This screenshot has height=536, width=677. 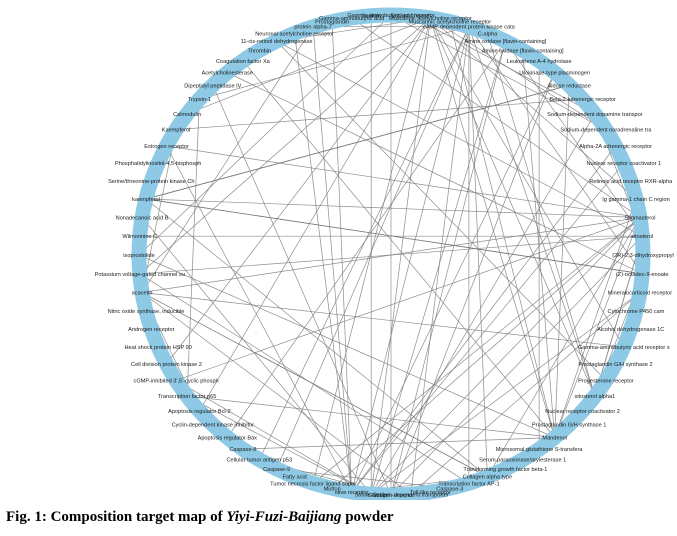 What do you see at coordinates (506, 42) in the screenshot?
I see `node-label: Amine oxidase [flavin-containing]` at bounding box center [506, 42].